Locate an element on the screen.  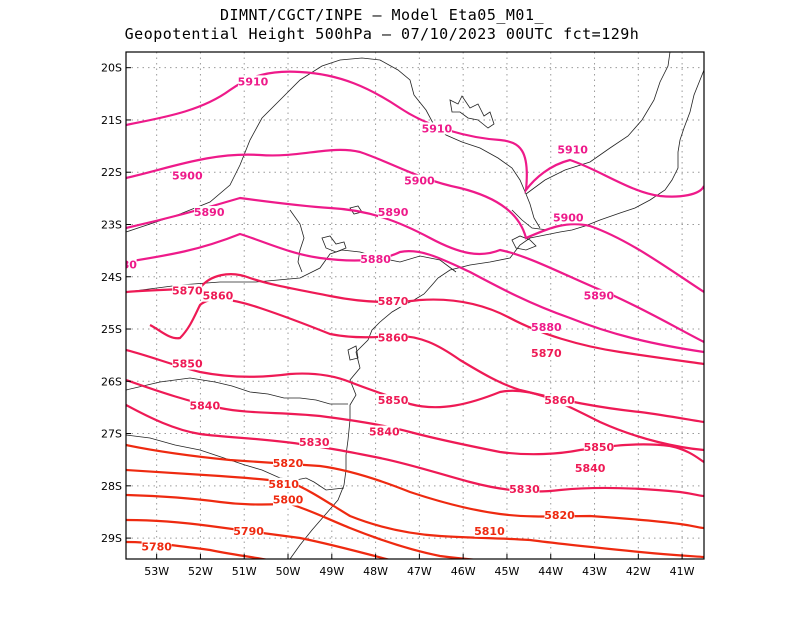
rj-coast-detail is located at coordinates (524, 243).